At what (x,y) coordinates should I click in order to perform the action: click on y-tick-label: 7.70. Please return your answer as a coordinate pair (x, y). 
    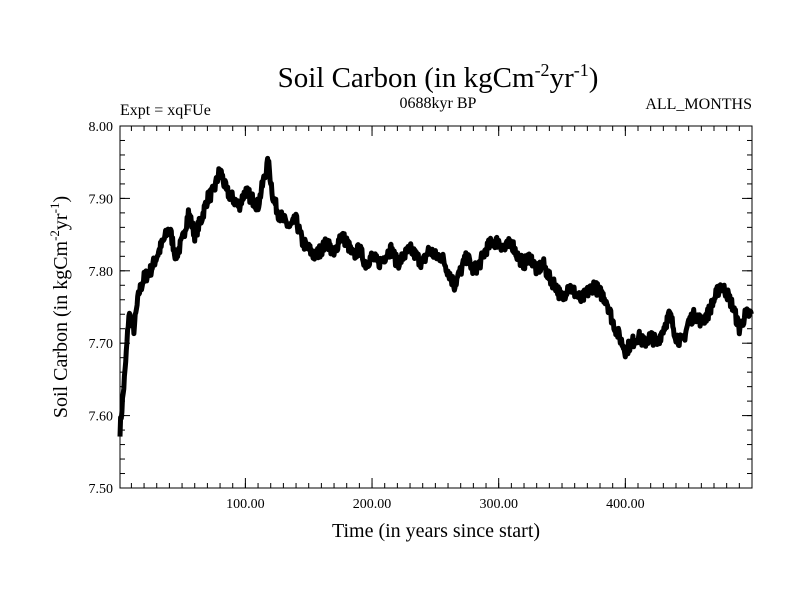
    Looking at the image, I should click on (101, 344).